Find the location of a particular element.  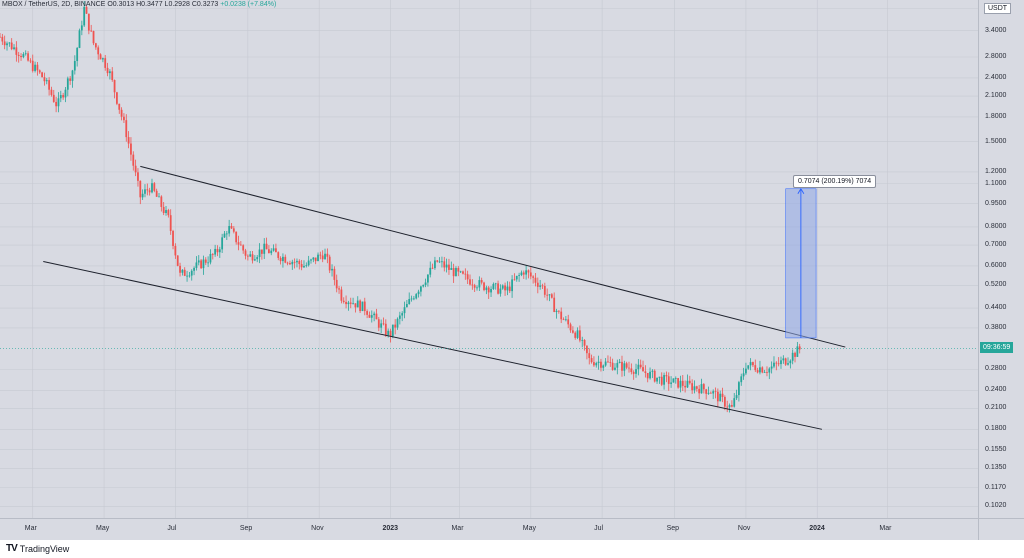

time-tick-label: Nov is located at coordinates (744, 528).